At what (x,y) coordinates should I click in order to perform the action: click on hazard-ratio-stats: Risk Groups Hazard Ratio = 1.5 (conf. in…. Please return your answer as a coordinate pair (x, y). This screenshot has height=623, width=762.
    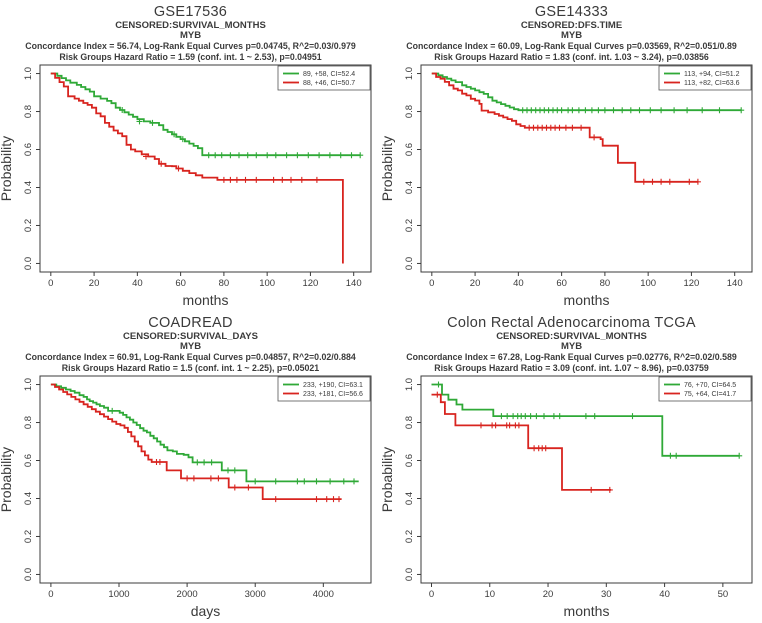
    Looking at the image, I should click on (190, 367).